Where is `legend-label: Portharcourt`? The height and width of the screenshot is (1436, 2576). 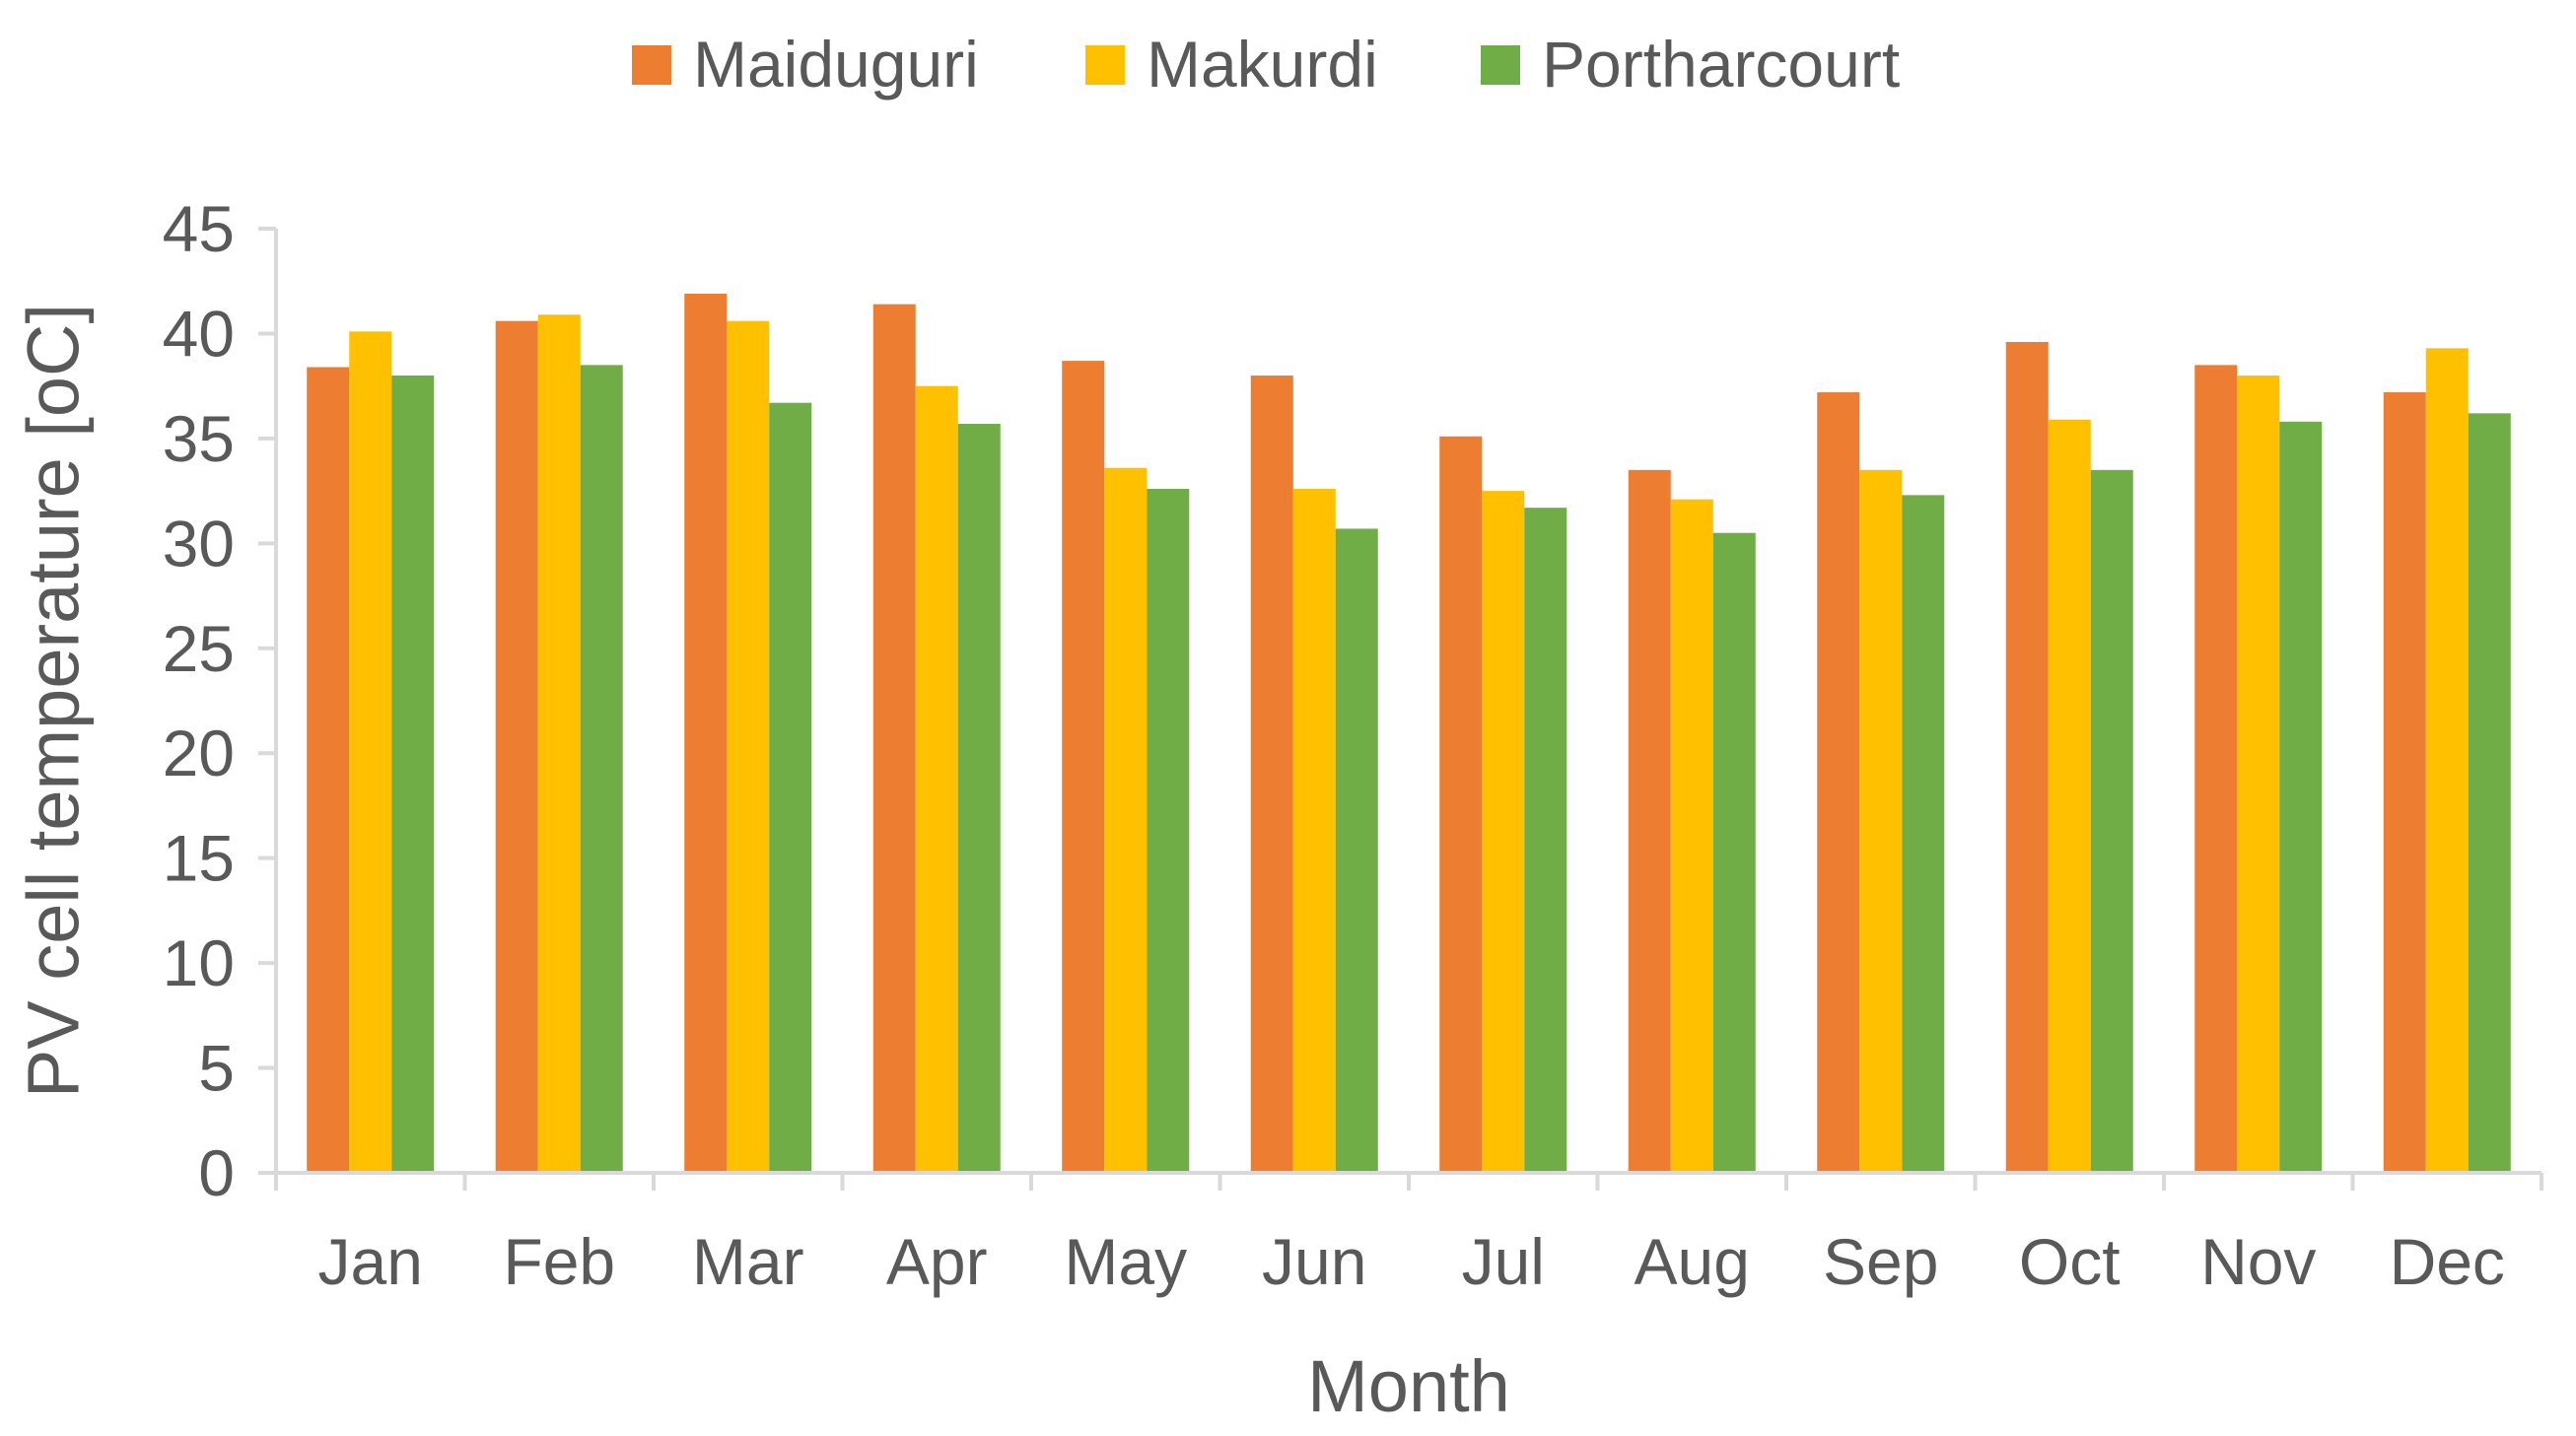 legend-label: Portharcourt is located at coordinates (1721, 64).